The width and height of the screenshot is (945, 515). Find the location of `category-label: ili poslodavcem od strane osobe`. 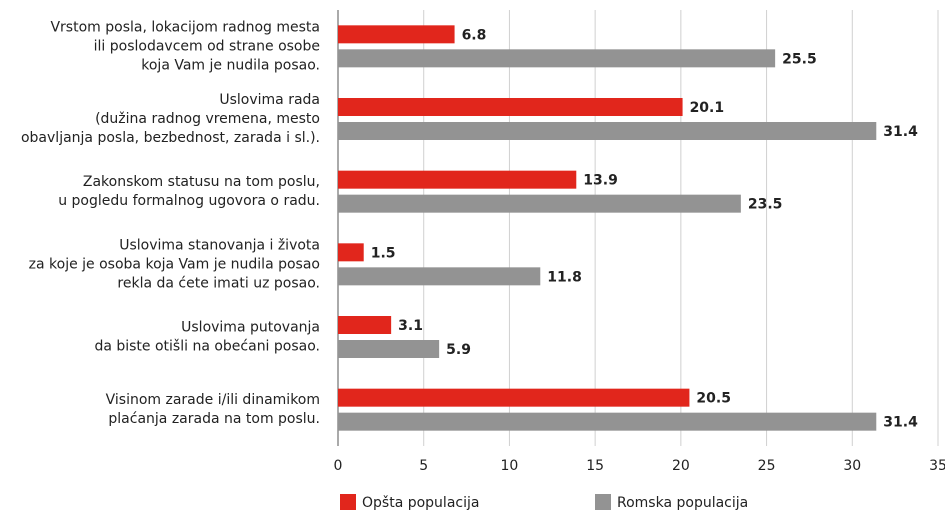

category-label: ili poslodavcem od strane osobe is located at coordinates (207, 46).